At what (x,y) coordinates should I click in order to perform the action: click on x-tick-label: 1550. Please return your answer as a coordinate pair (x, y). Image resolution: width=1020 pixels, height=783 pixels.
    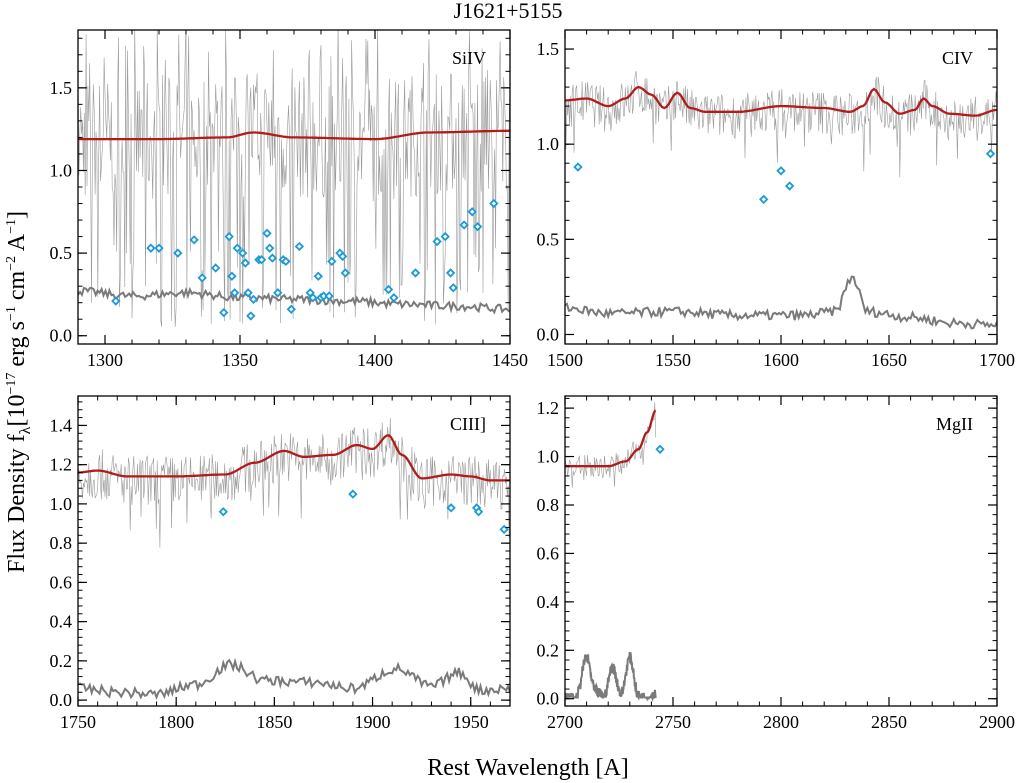
    Looking at the image, I should click on (673, 360).